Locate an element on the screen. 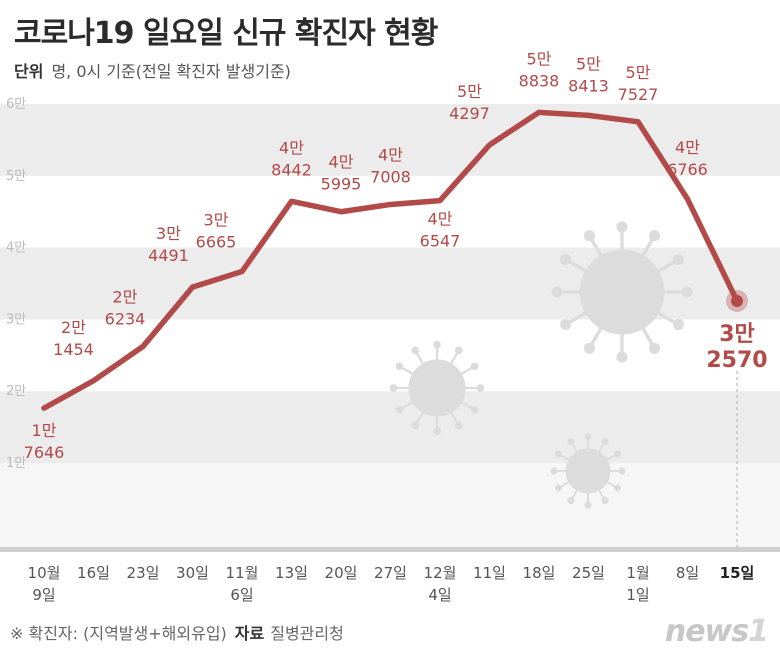  x-tick-label: 15일 is located at coordinates (737, 573).